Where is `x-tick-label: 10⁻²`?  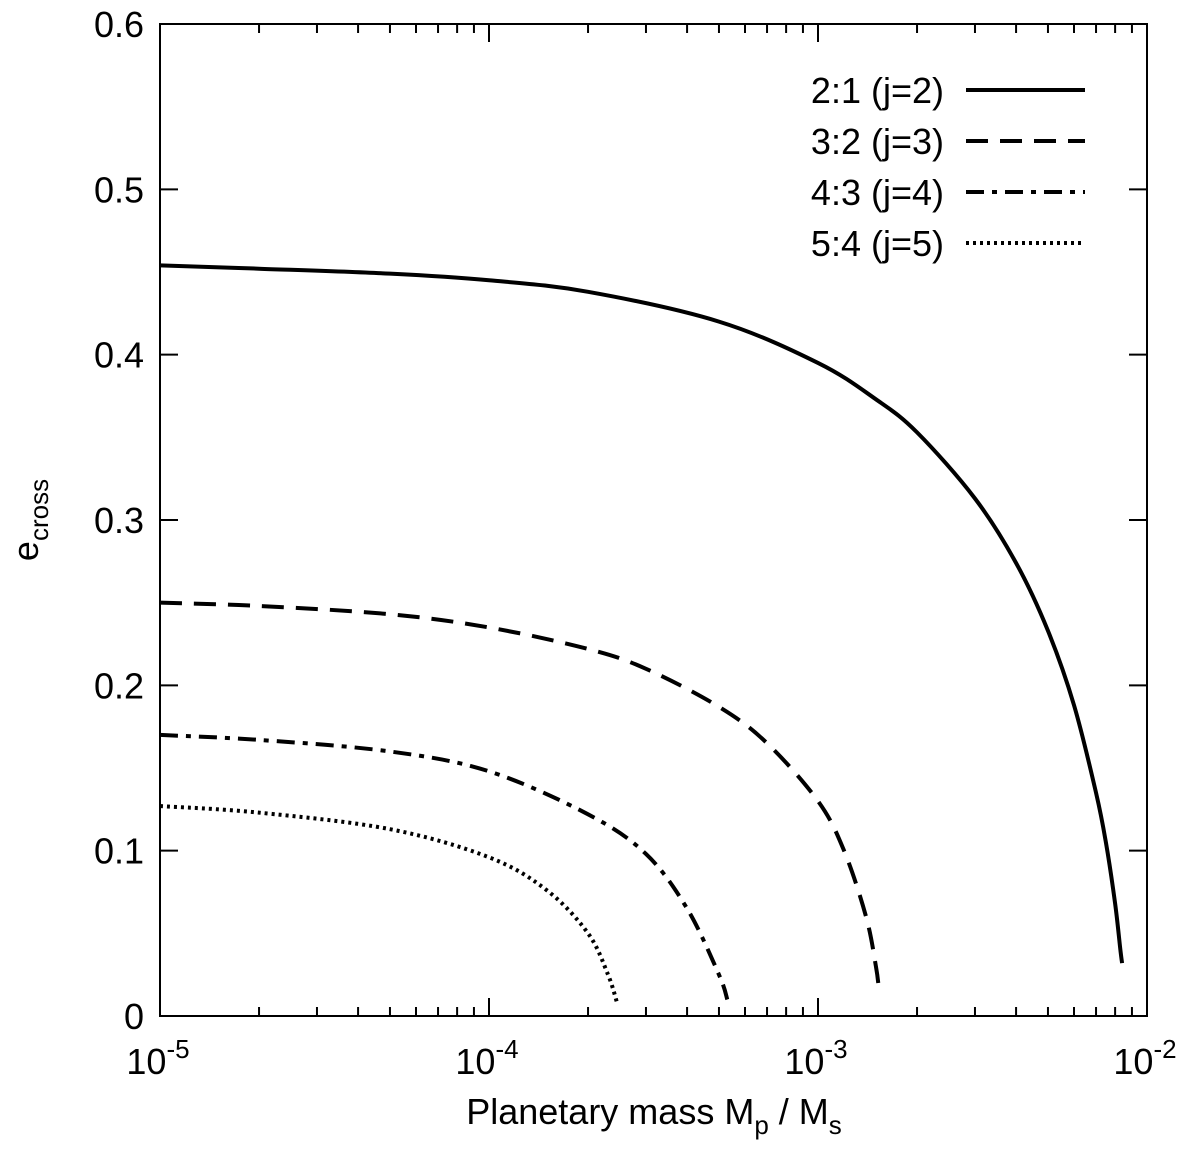 x-tick-label: 10⁻² is located at coordinates (1144, 1058).